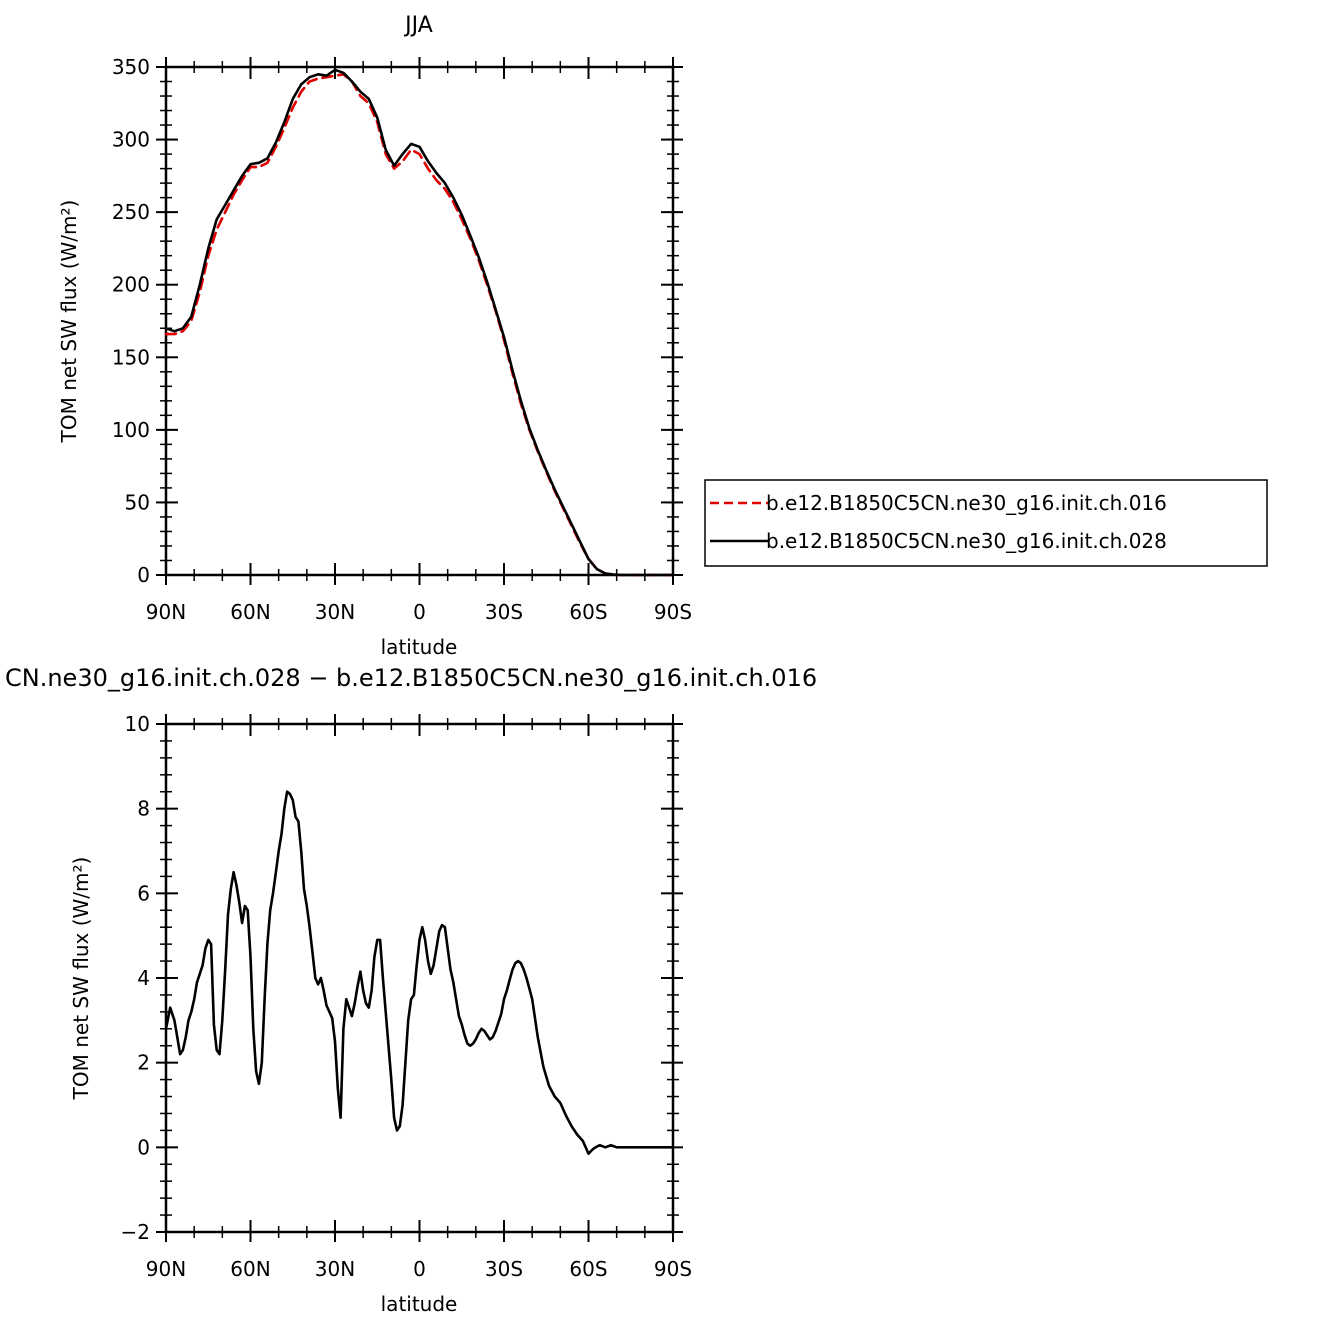 This screenshot has width=1322, height=1325. I want to click on bottom-series, so click(419, 972).